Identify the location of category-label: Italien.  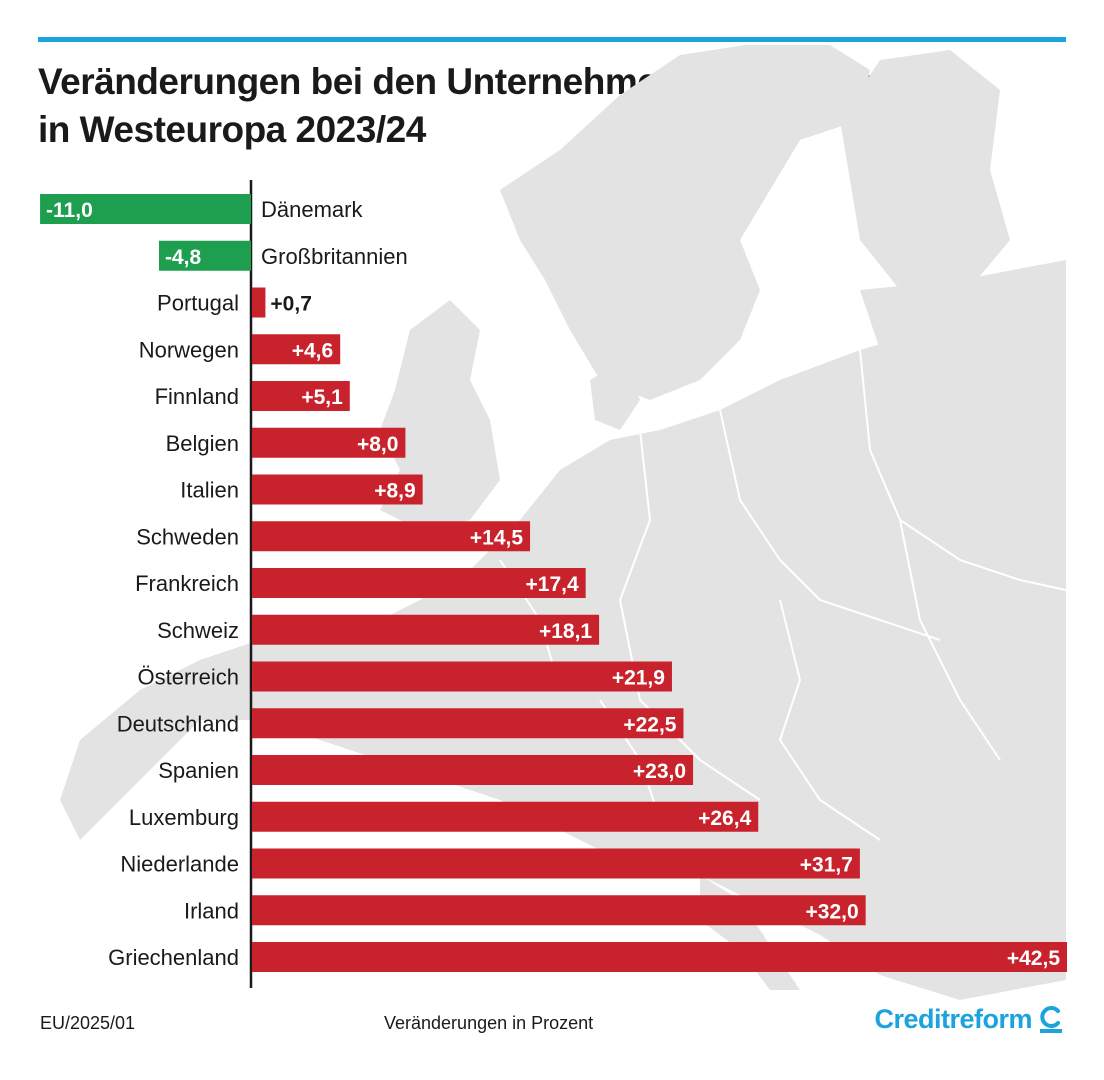
(209, 490).